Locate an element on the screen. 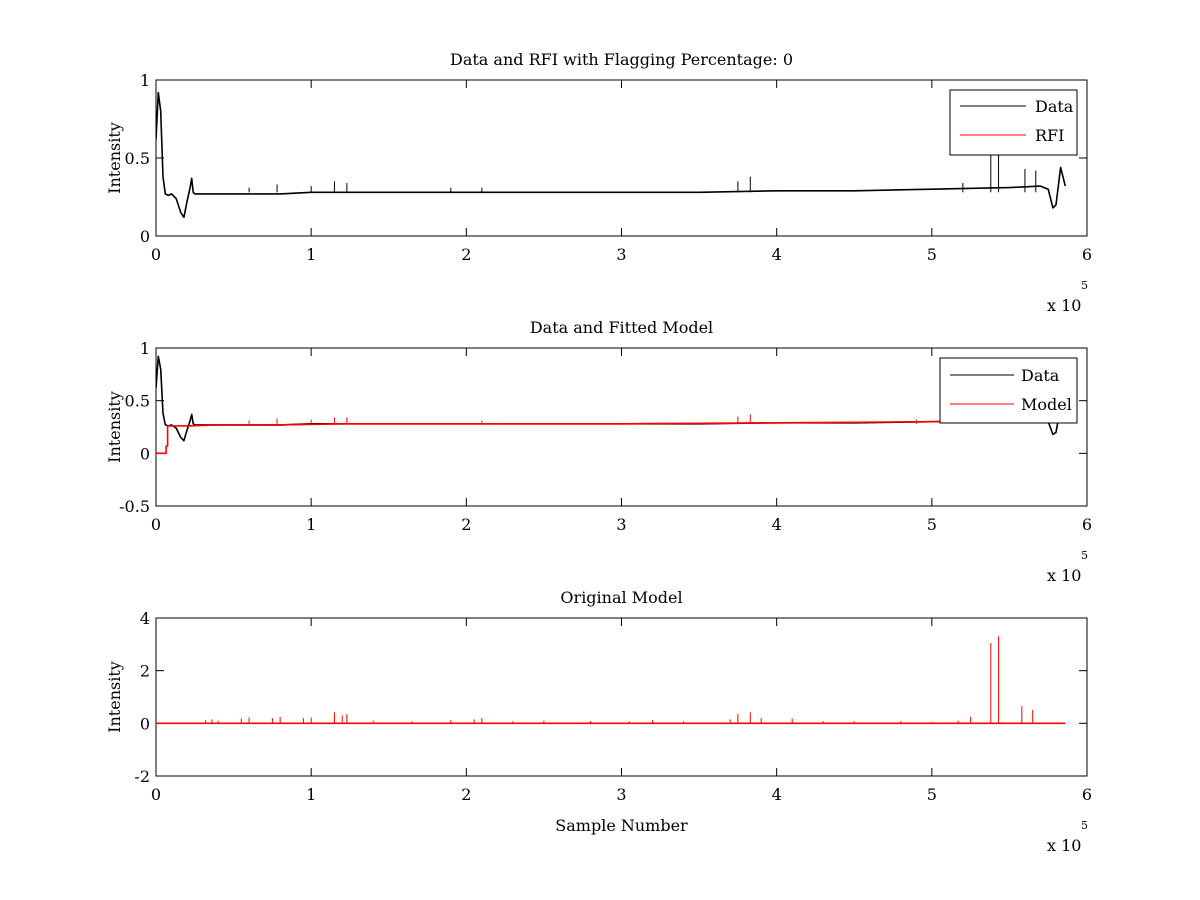  series-line-data is located at coordinates (611, 155).